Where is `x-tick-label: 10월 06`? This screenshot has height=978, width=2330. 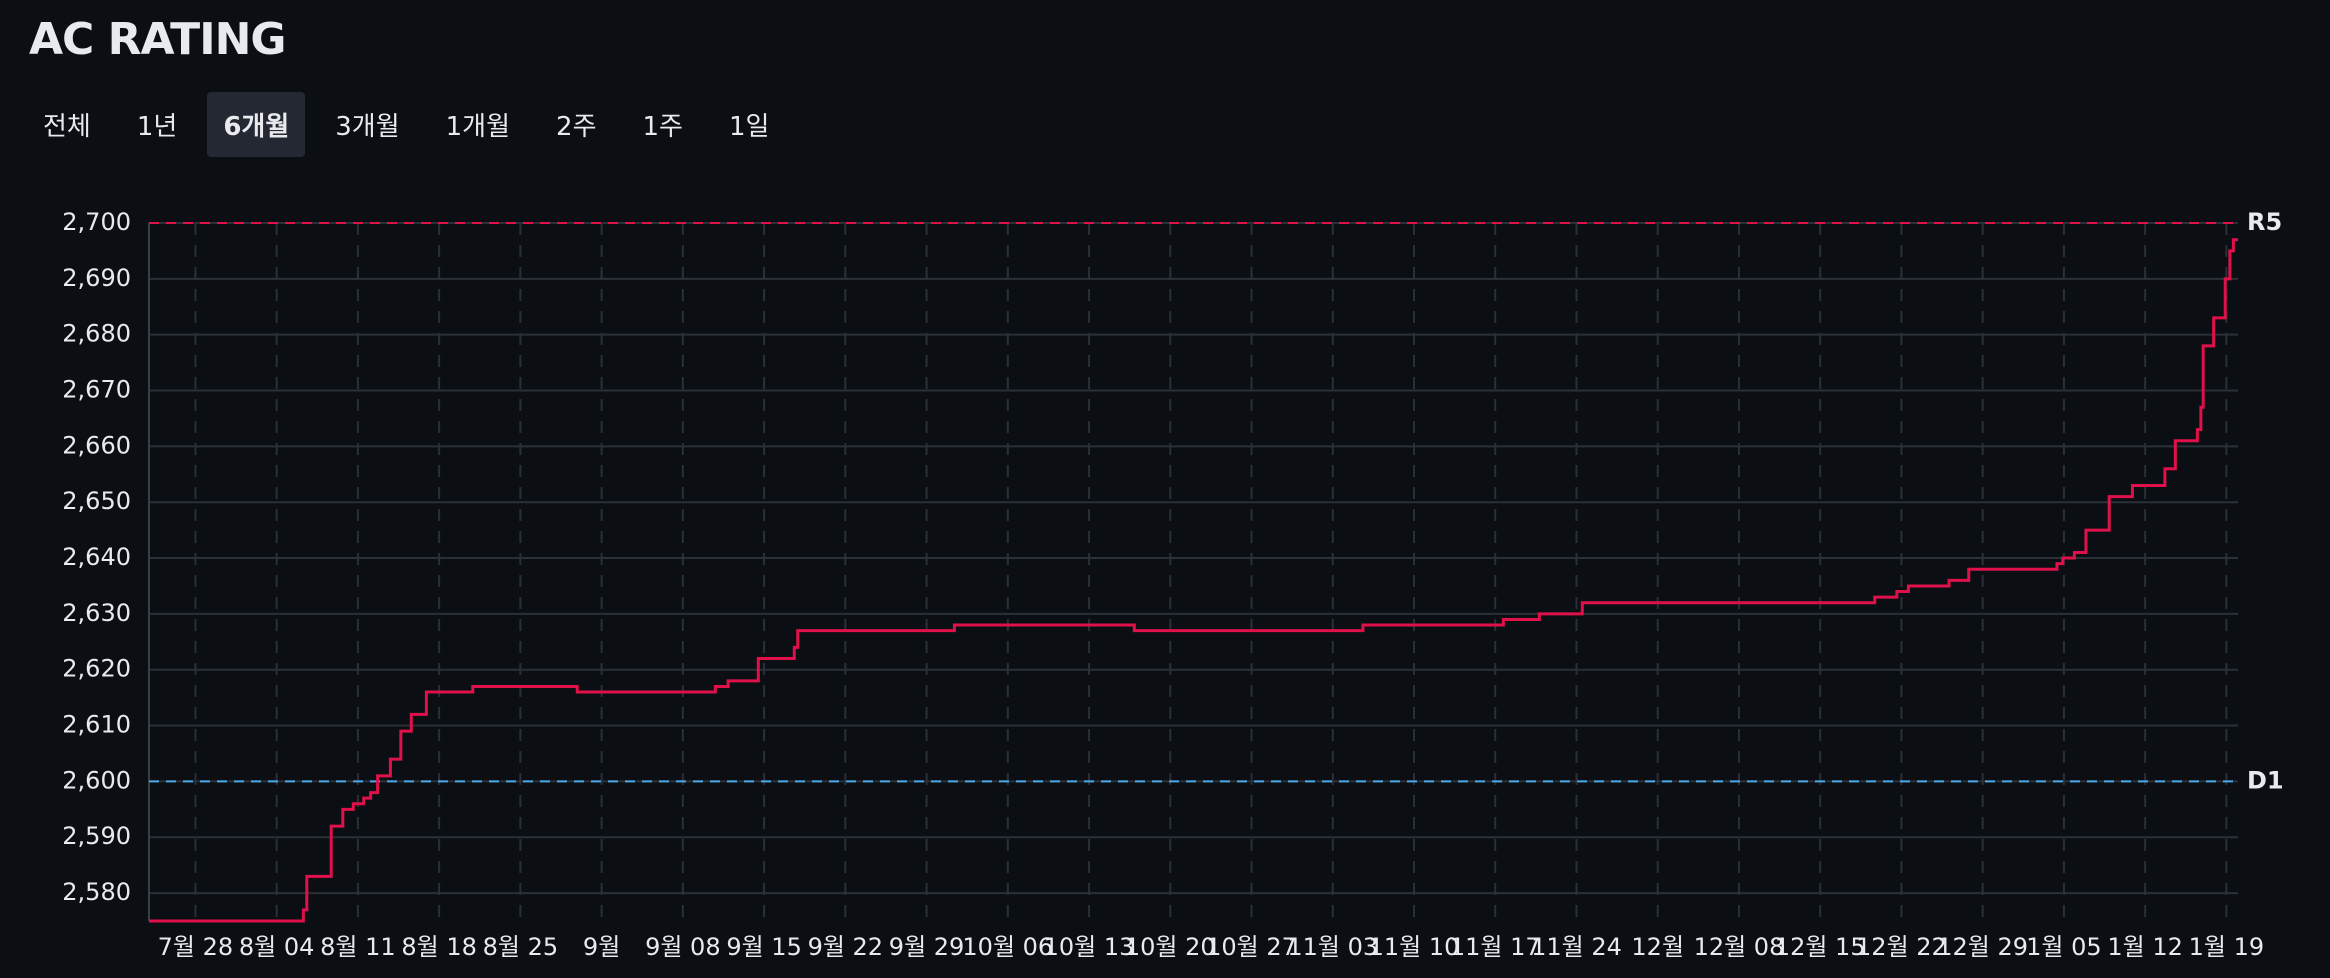 x-tick-label: 10월 06 is located at coordinates (1007, 947).